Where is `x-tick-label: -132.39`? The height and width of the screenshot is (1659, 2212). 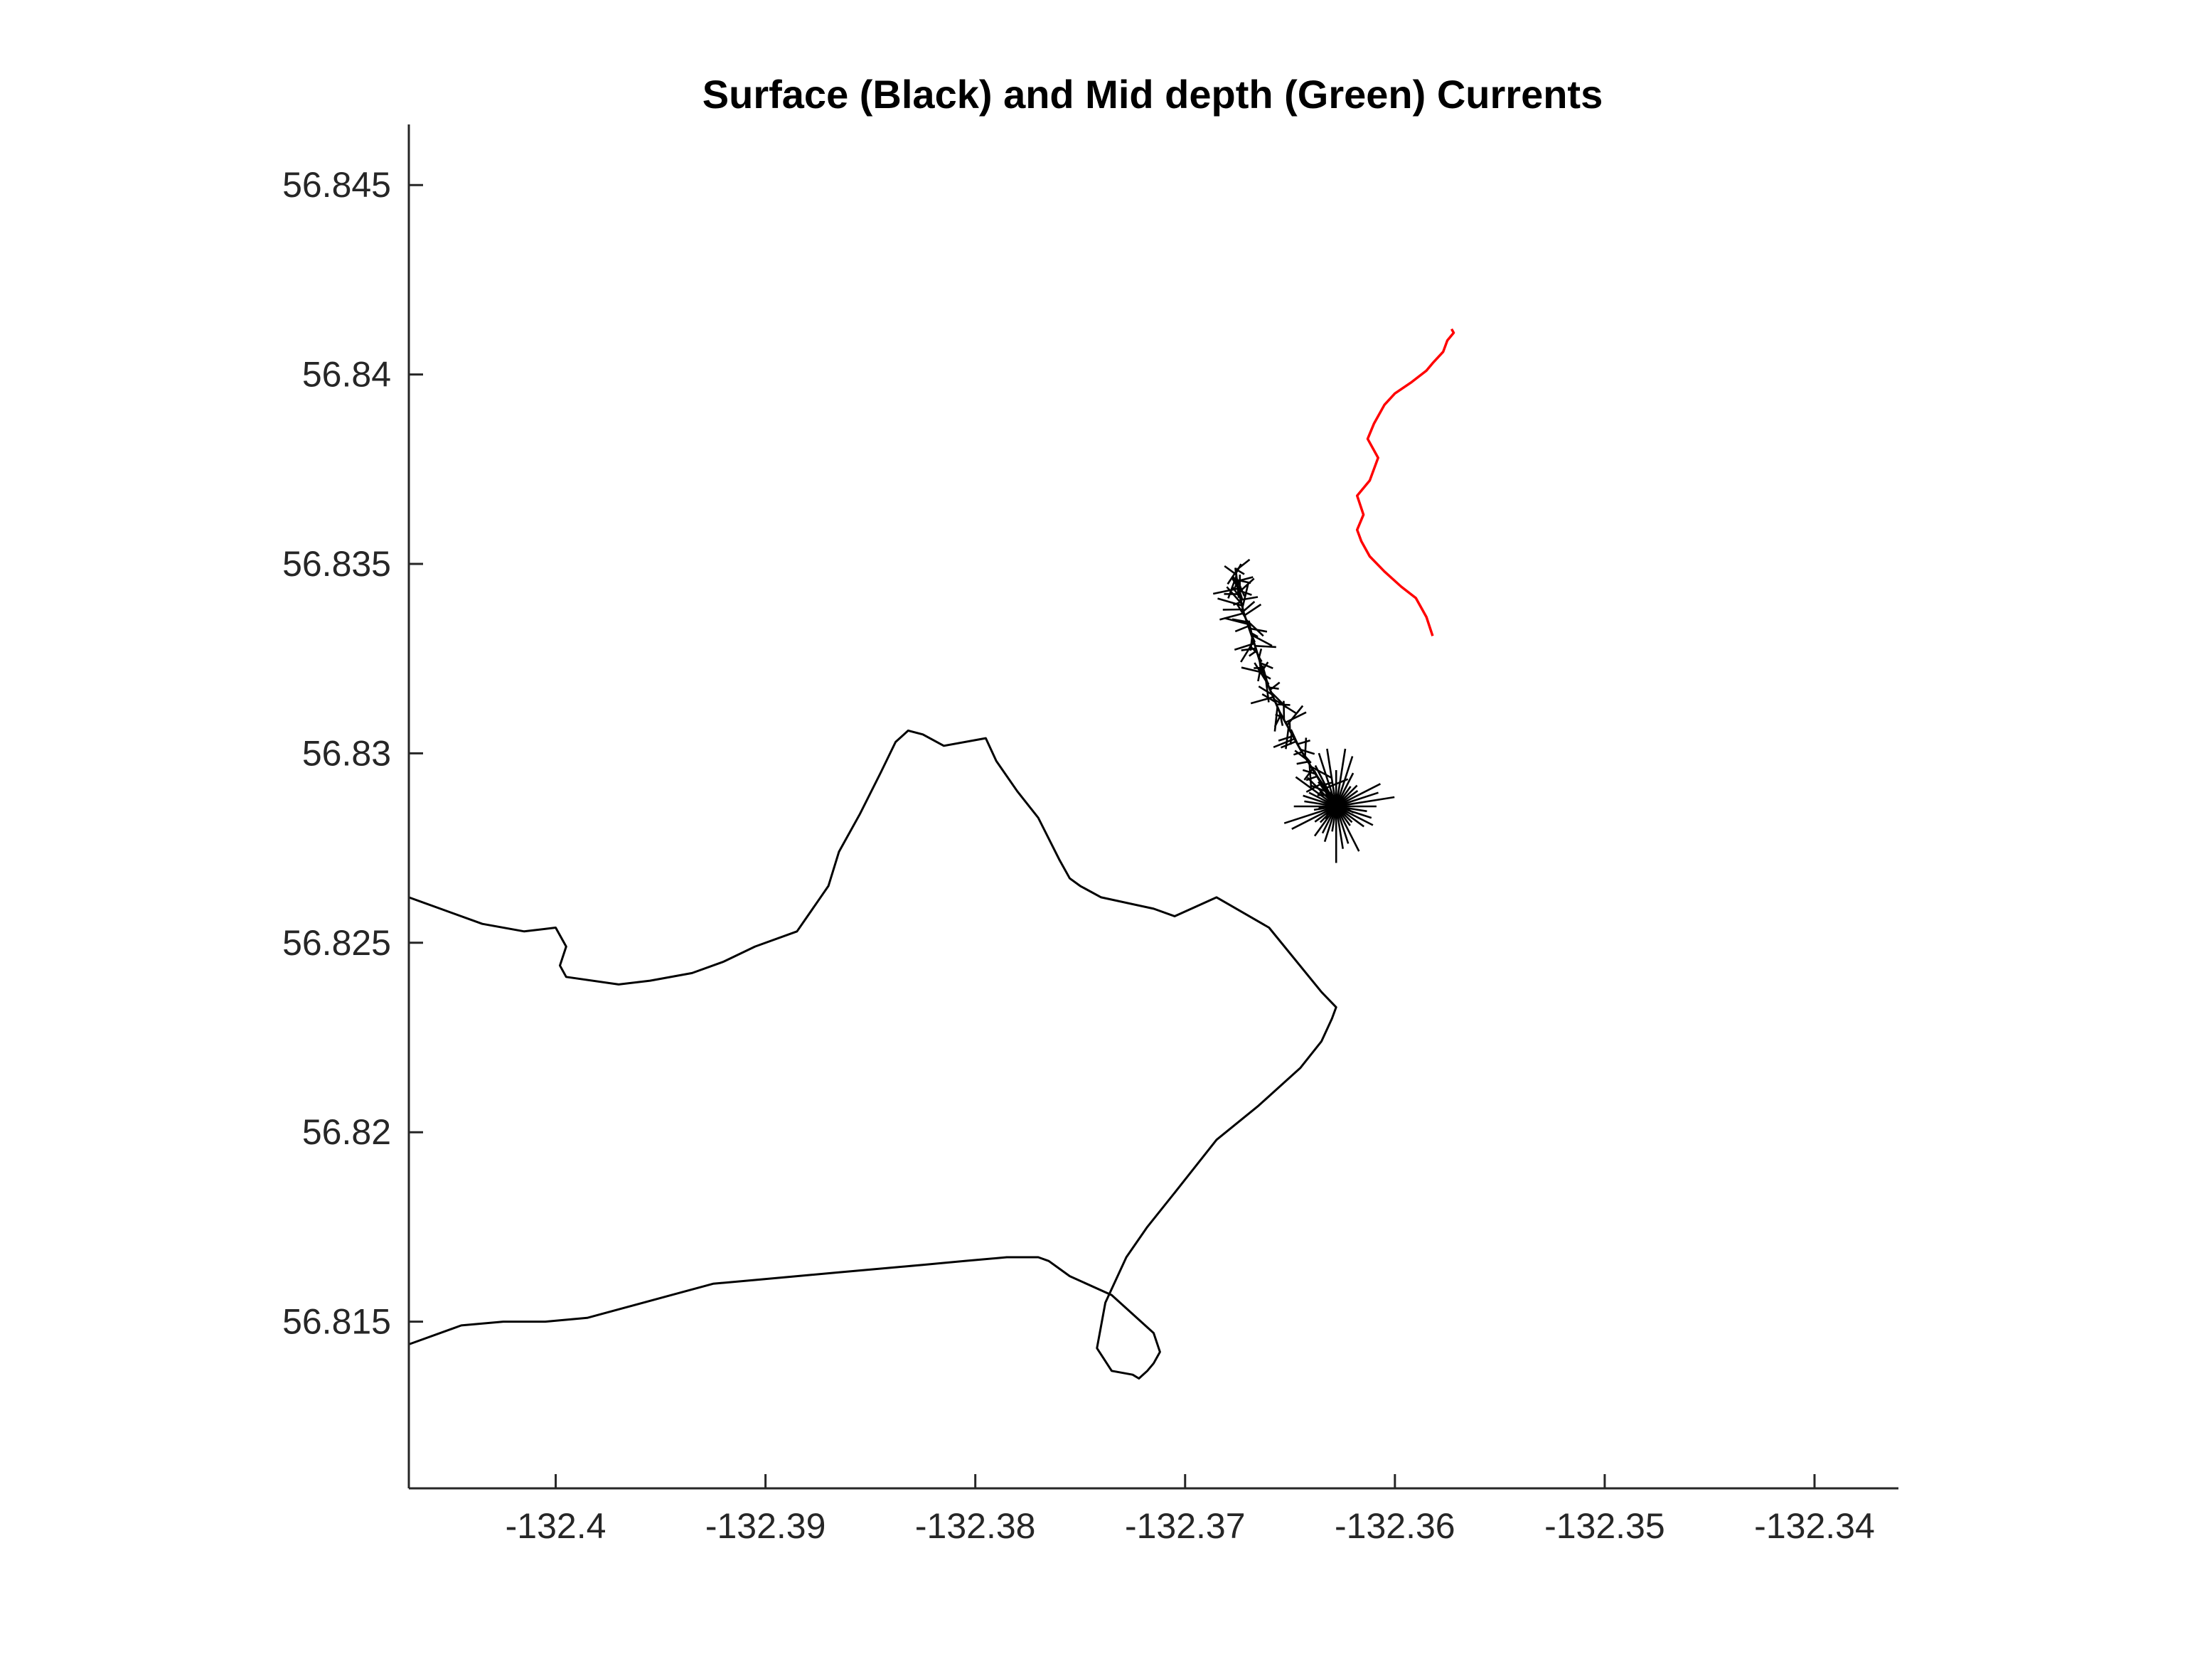
x-tick-label: -132.39 is located at coordinates (765, 1526).